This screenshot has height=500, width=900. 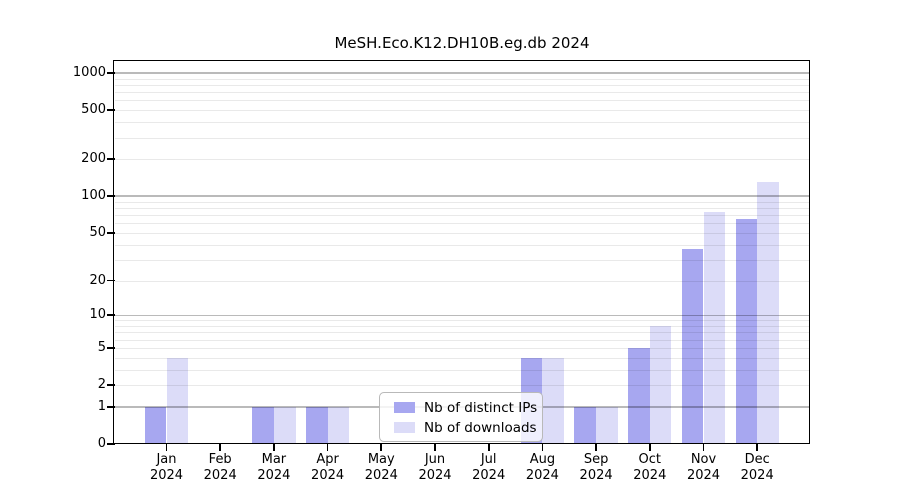 I want to click on legend-swatch-nb-of-distinct-ips, so click(x=404, y=407).